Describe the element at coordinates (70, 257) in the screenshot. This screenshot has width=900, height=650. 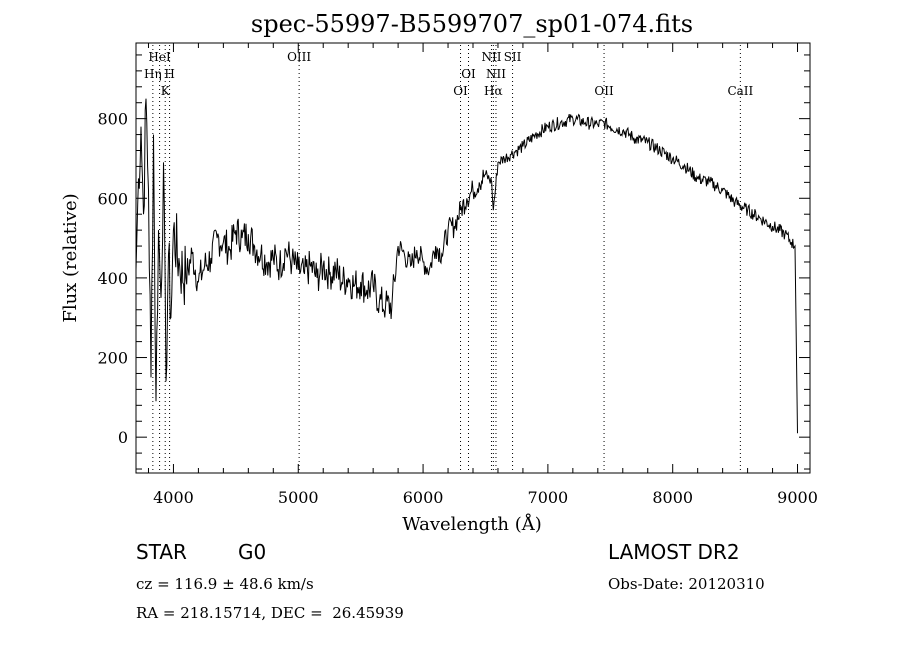
I see `y-axis-label: Flux (relative)` at that location.